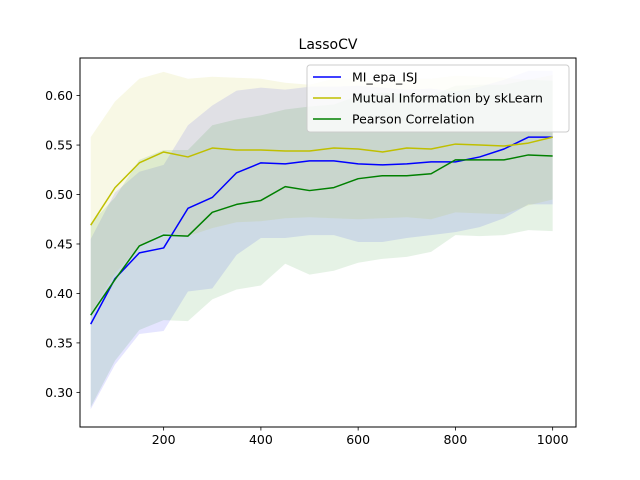  What do you see at coordinates (321, 181) in the screenshot?
I see `line-mutual-information-by-sklearn` at bounding box center [321, 181].